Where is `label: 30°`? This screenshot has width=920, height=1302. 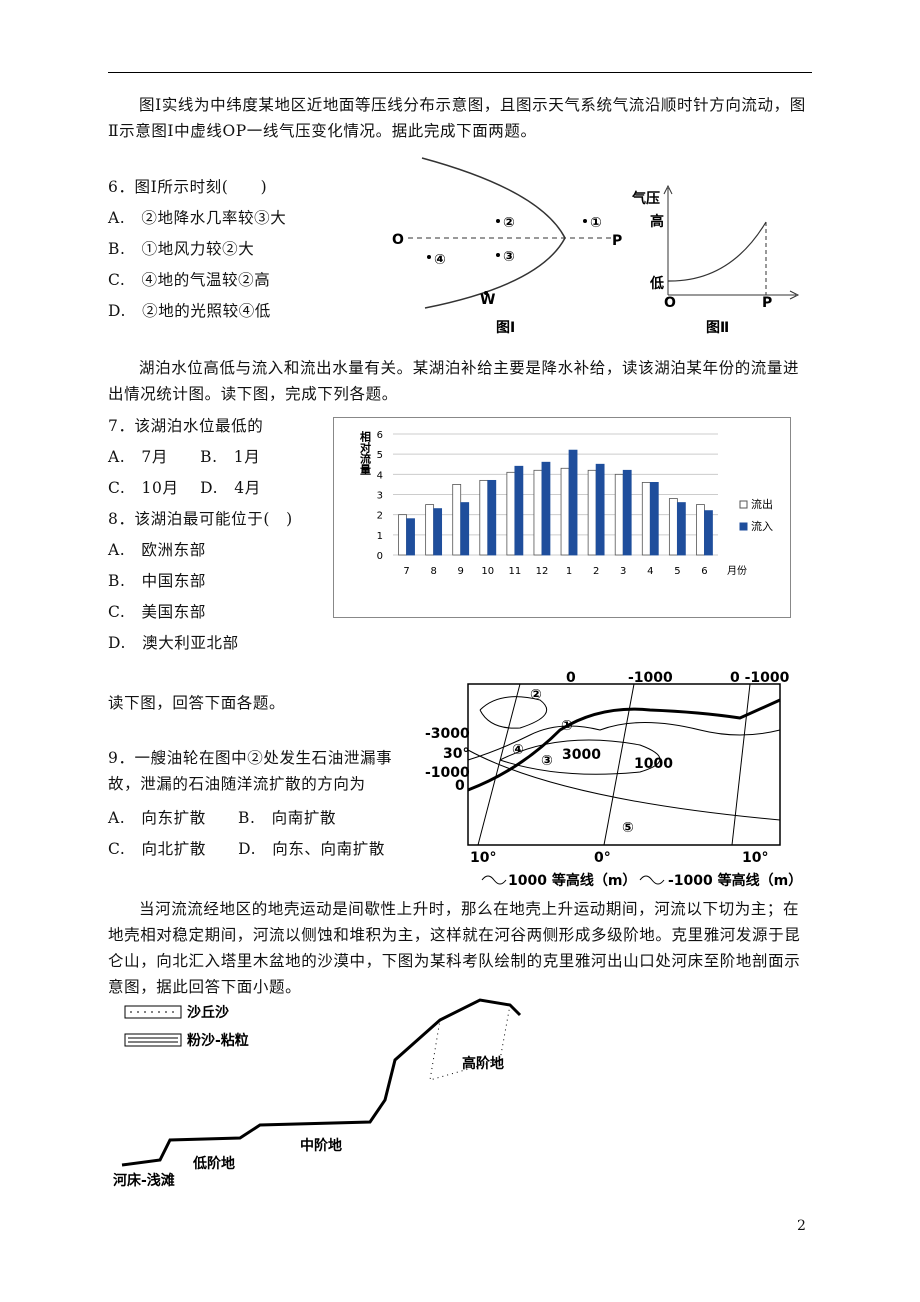 label: 30° is located at coordinates (456, 754).